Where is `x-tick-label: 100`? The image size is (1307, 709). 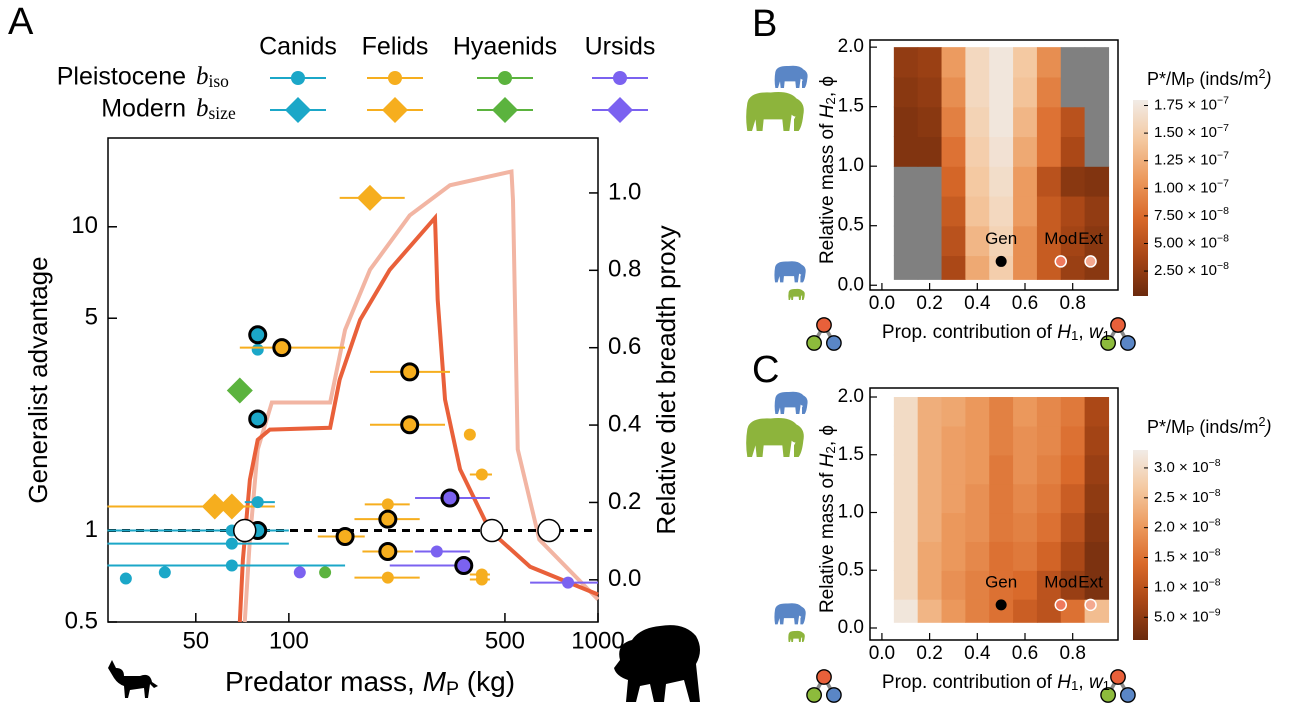 x-tick-label: 100 is located at coordinates (289, 640).